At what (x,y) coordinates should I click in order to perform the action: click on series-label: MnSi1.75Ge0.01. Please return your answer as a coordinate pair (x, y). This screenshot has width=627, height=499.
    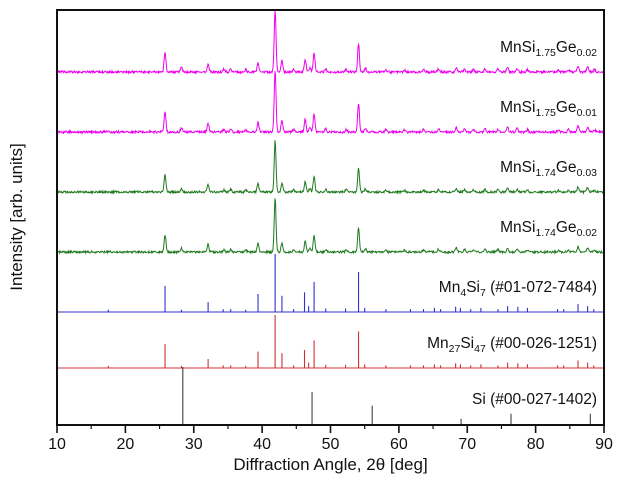
    Looking at the image, I should click on (548, 109).